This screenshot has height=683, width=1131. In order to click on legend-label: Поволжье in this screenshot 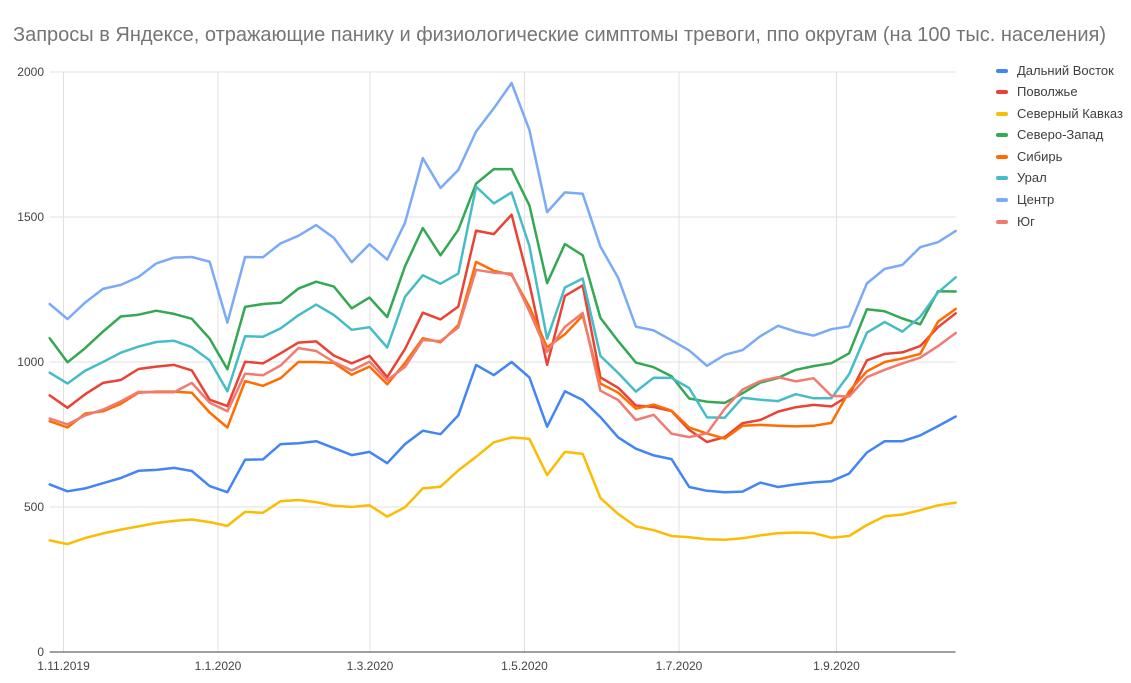, I will do `click(1047, 92)`.